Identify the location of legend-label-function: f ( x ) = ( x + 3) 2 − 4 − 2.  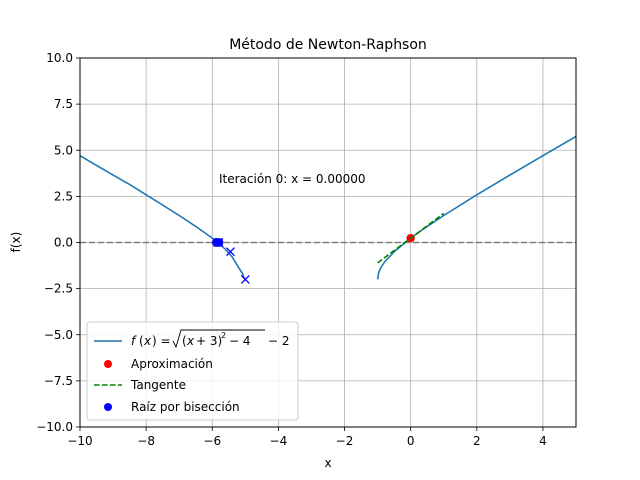
(210, 339).